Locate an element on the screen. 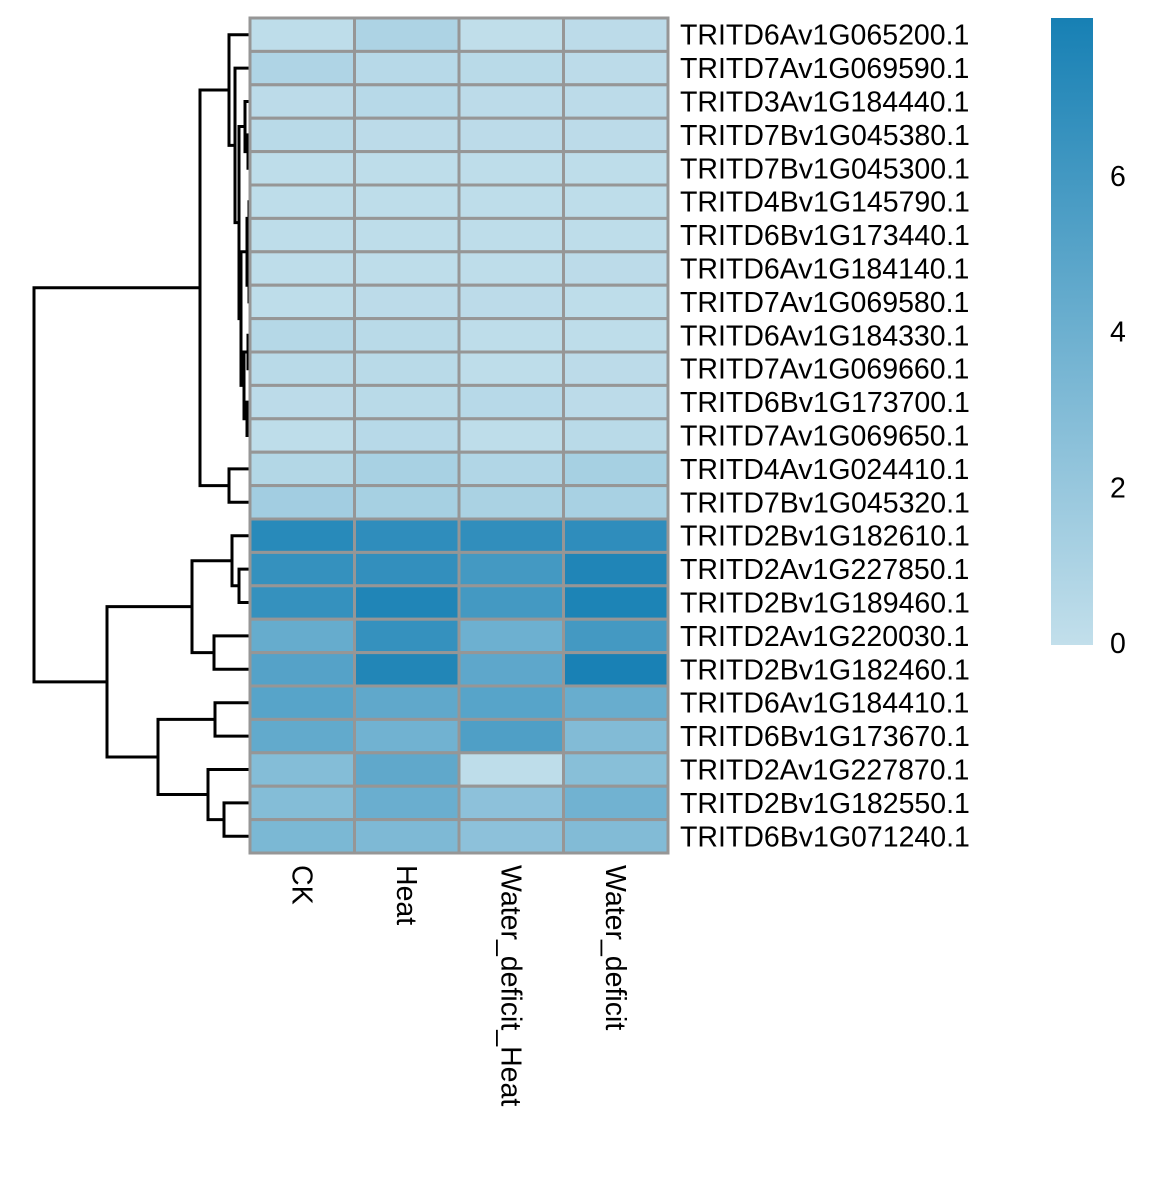 The image size is (1170, 1177). column-label: CK is located at coordinates (301, 885).